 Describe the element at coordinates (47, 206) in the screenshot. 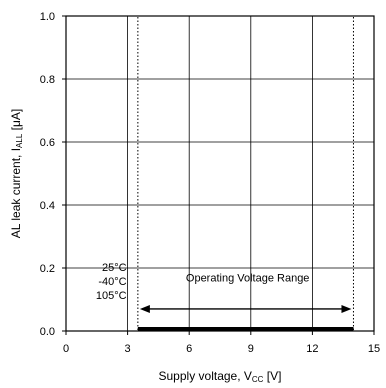

I see `y-tick-label: 0.4` at that location.